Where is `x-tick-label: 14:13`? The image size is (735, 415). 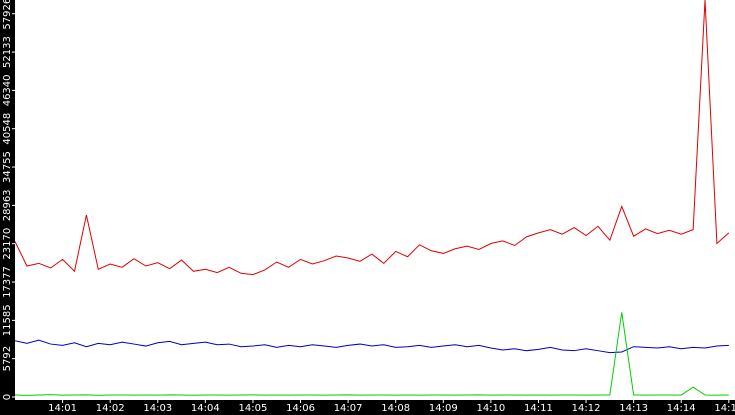
x-tick-label: 14:13 is located at coordinates (633, 408).